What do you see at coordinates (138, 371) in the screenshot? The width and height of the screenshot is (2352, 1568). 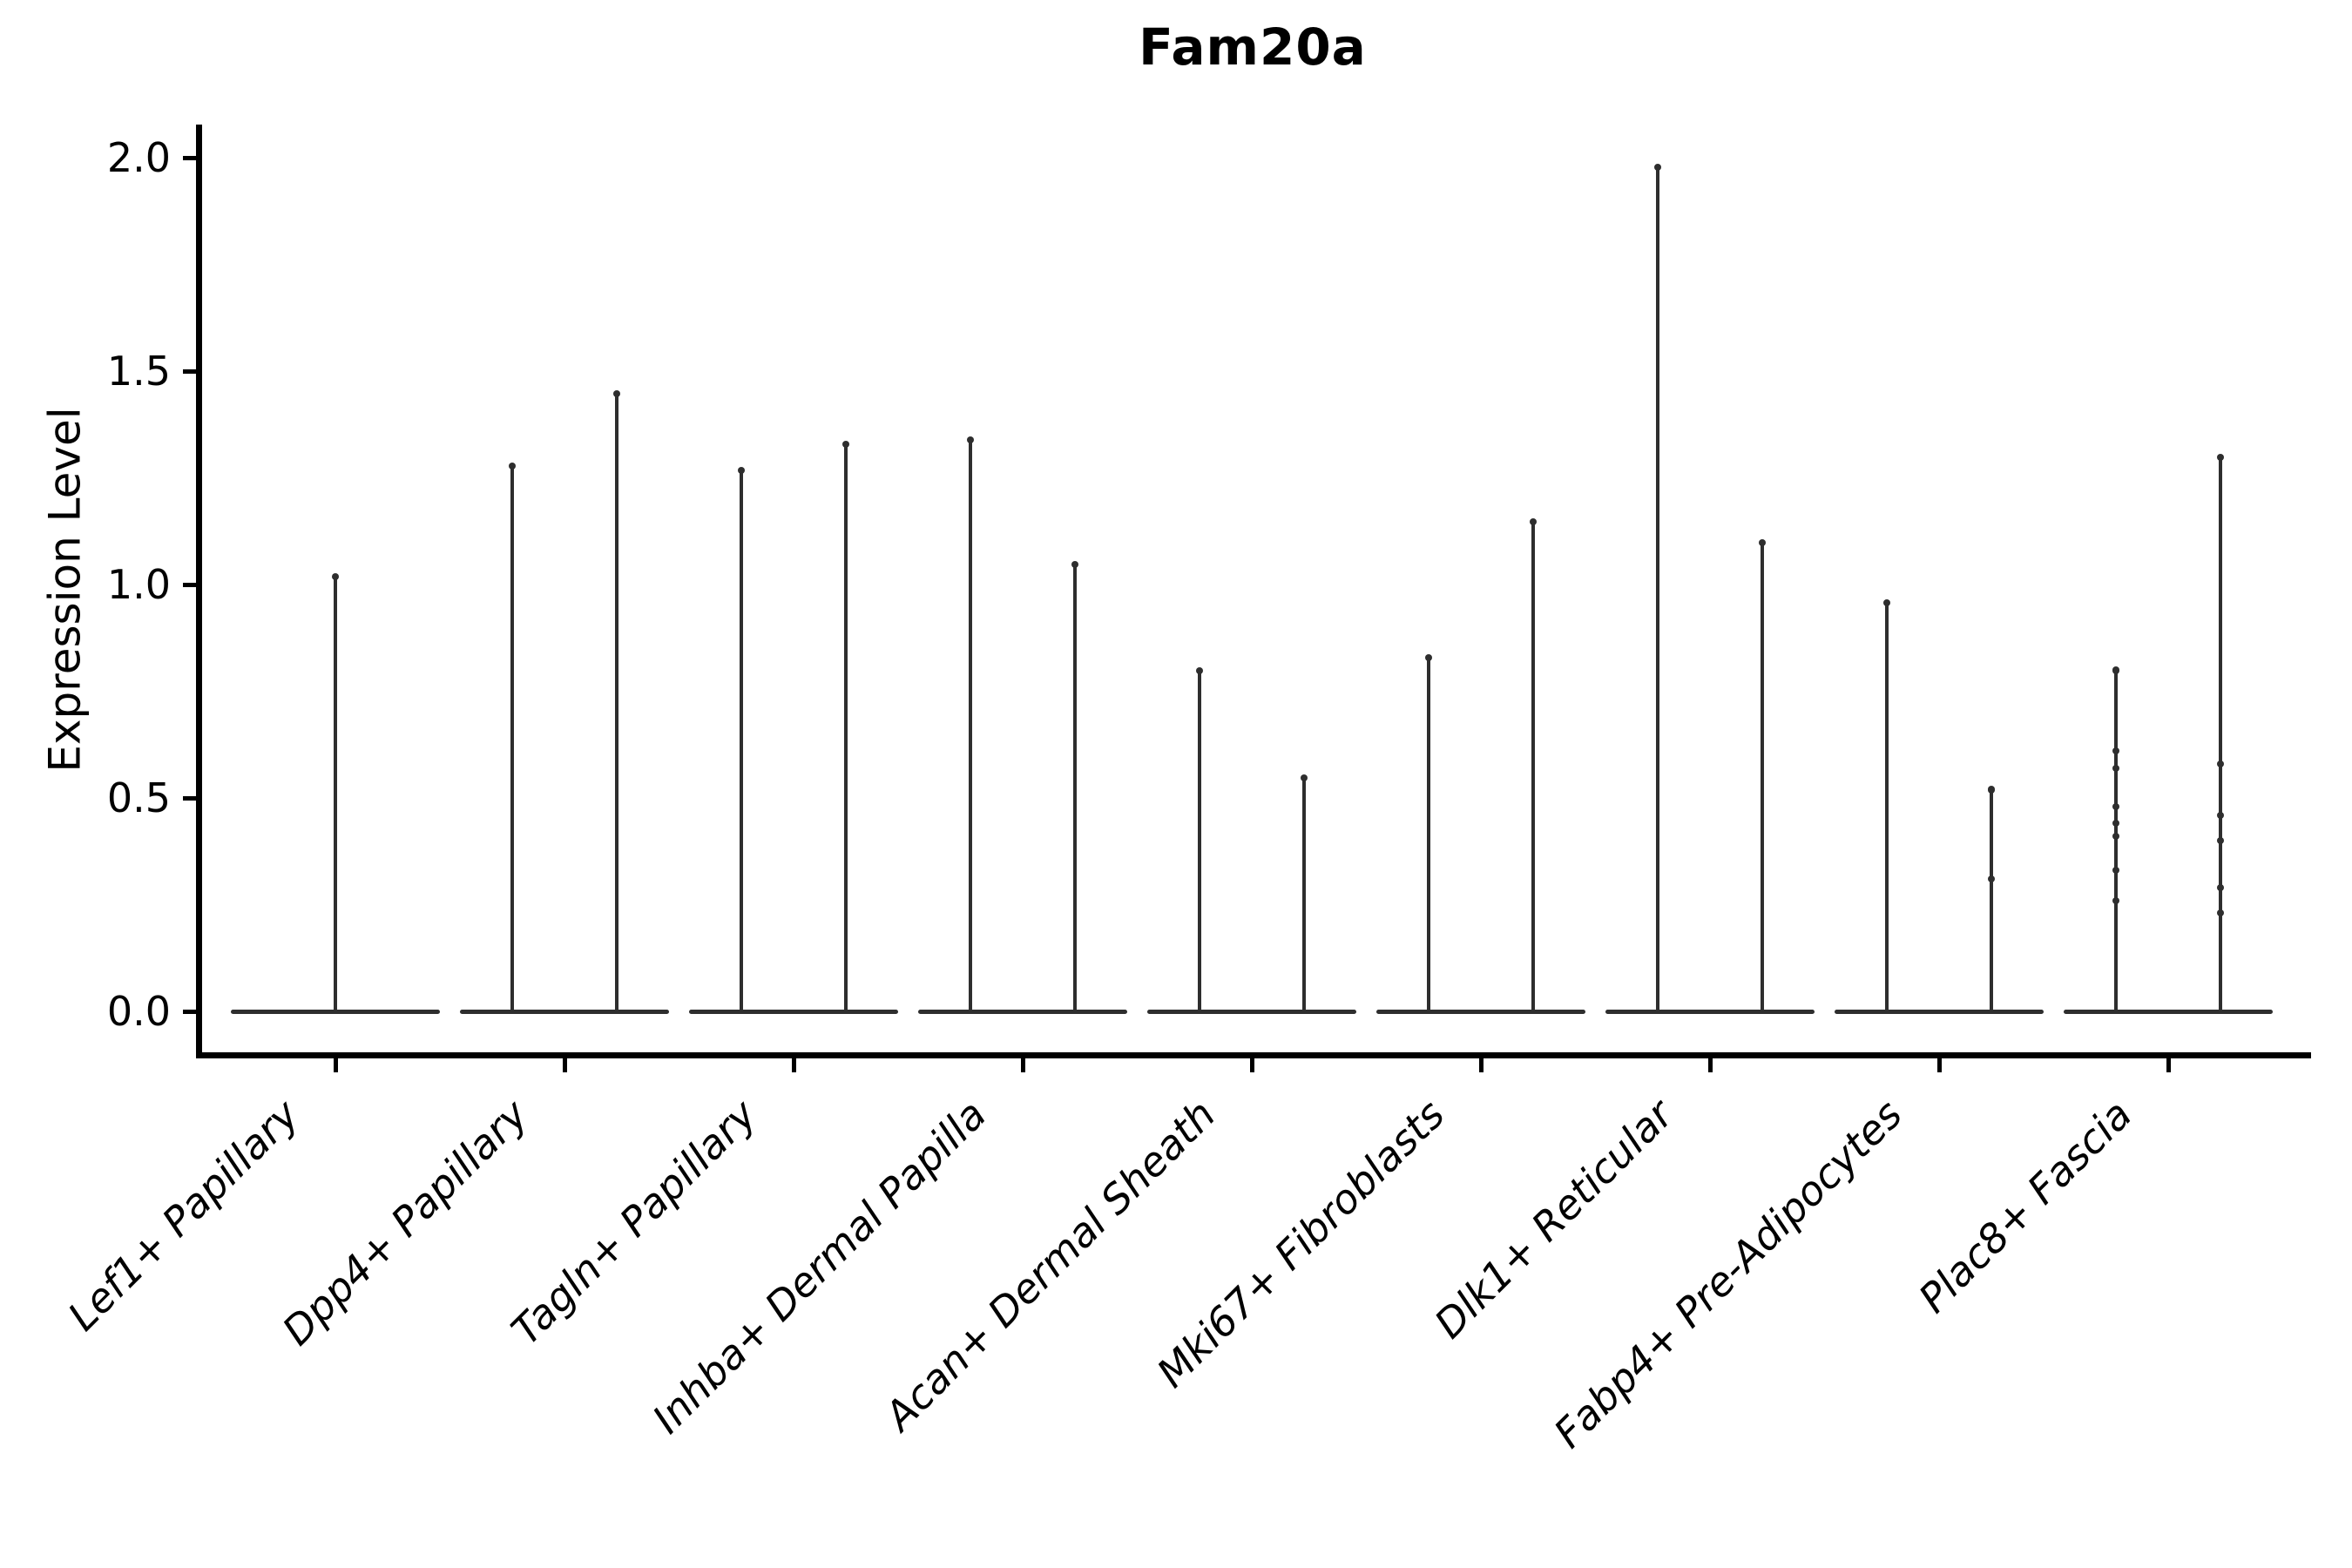 I see `y-tick-label: 1.5` at bounding box center [138, 371].